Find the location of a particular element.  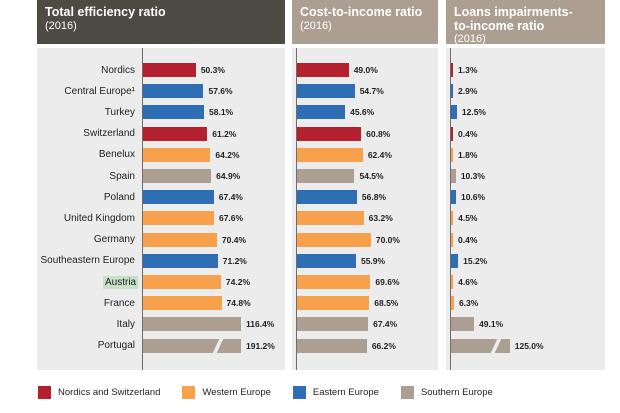

legend-label: Western Europe is located at coordinates (236, 392).